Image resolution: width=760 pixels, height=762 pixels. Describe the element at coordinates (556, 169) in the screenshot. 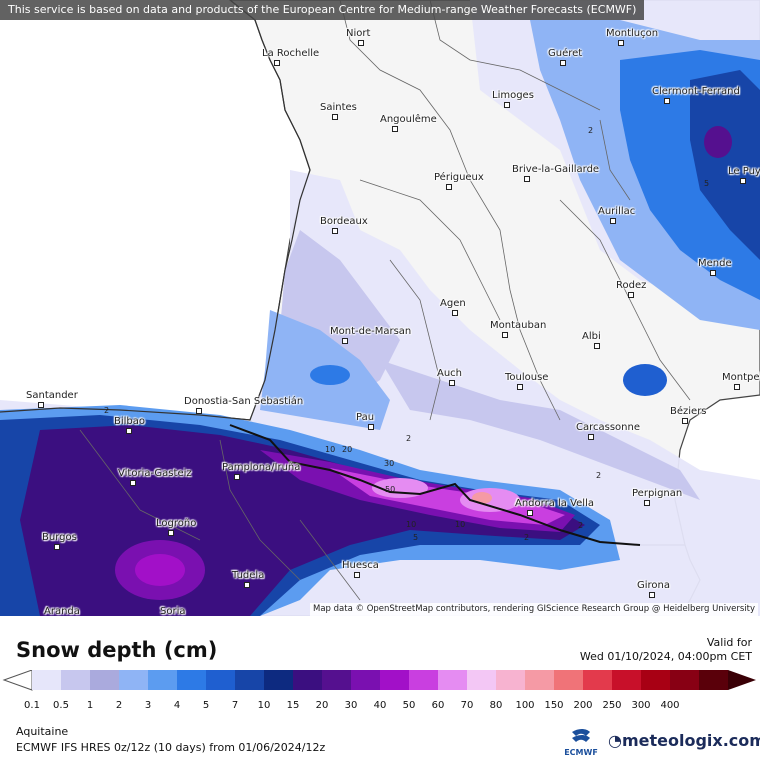

I see `city-name: Brive-la-Gaillarde` at that location.